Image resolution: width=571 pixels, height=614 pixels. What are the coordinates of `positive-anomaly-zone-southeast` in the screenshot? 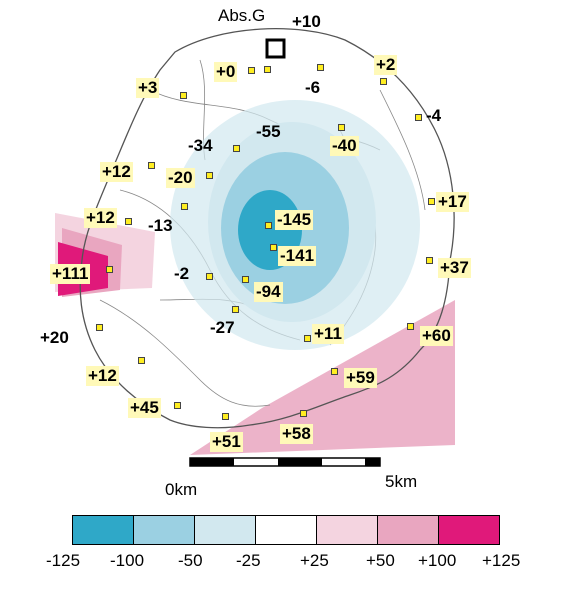 It's located at (322, 377).